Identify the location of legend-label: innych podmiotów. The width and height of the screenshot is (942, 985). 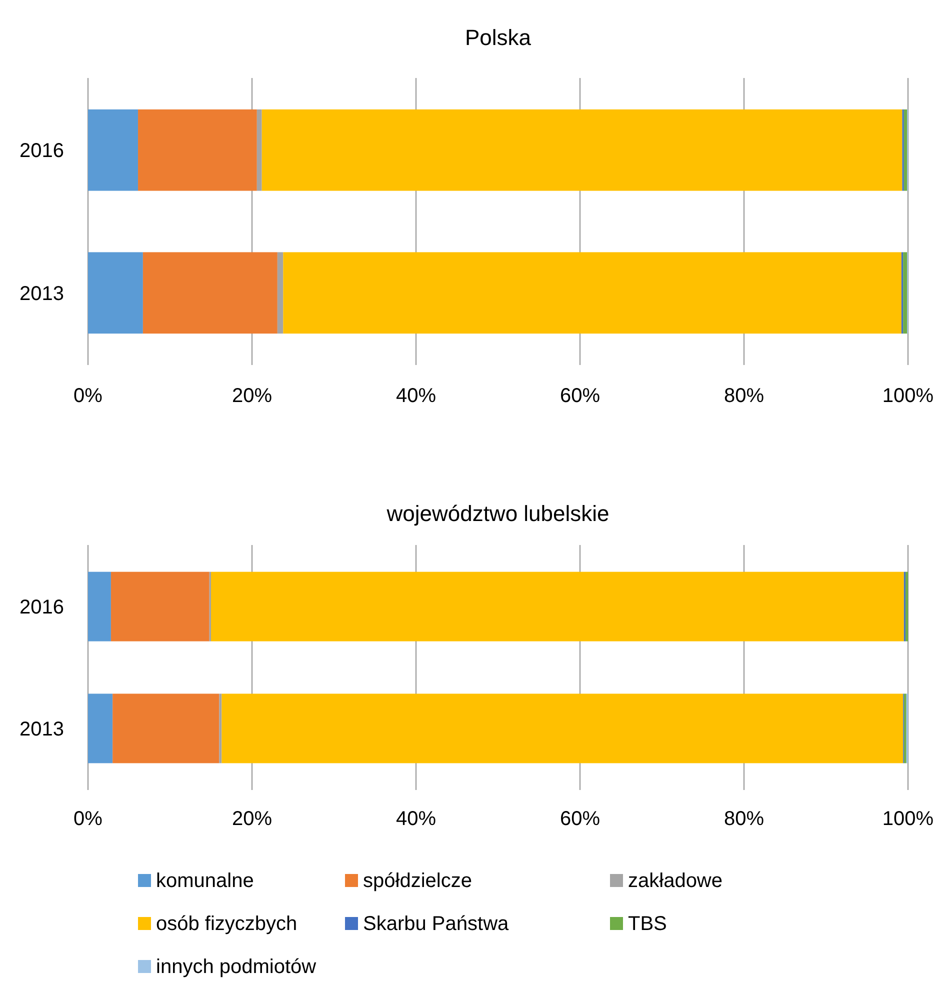
(236, 967).